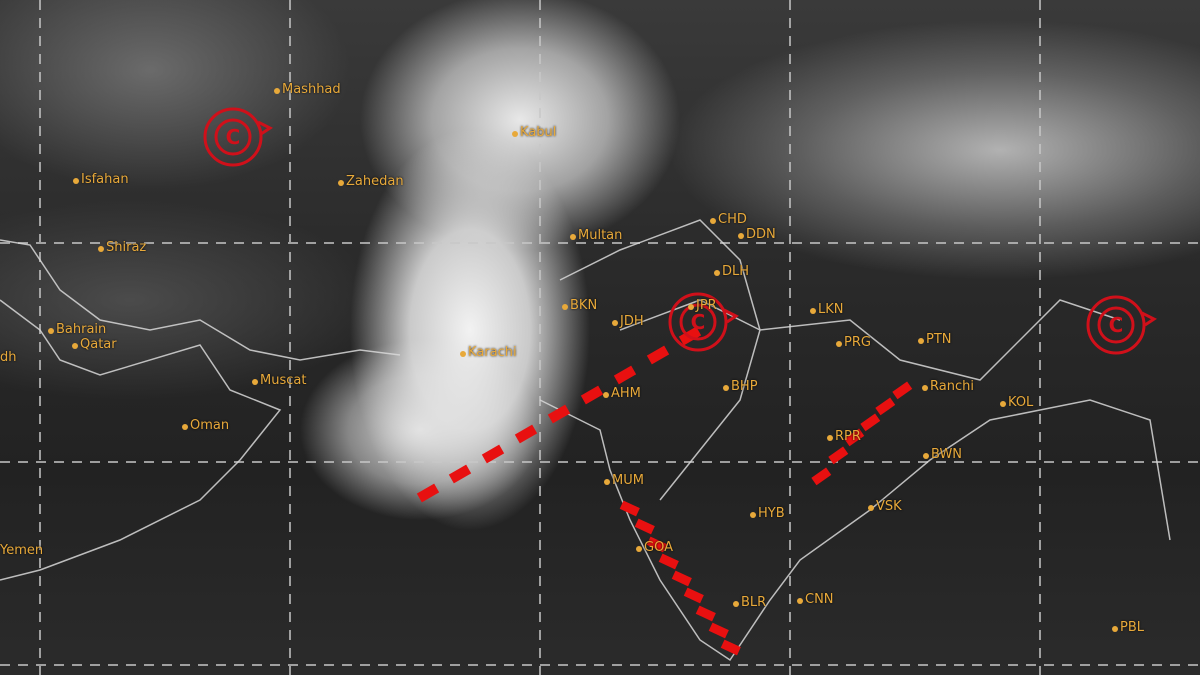  What do you see at coordinates (844, 436) in the screenshot?
I see `city-label: RPR` at bounding box center [844, 436].